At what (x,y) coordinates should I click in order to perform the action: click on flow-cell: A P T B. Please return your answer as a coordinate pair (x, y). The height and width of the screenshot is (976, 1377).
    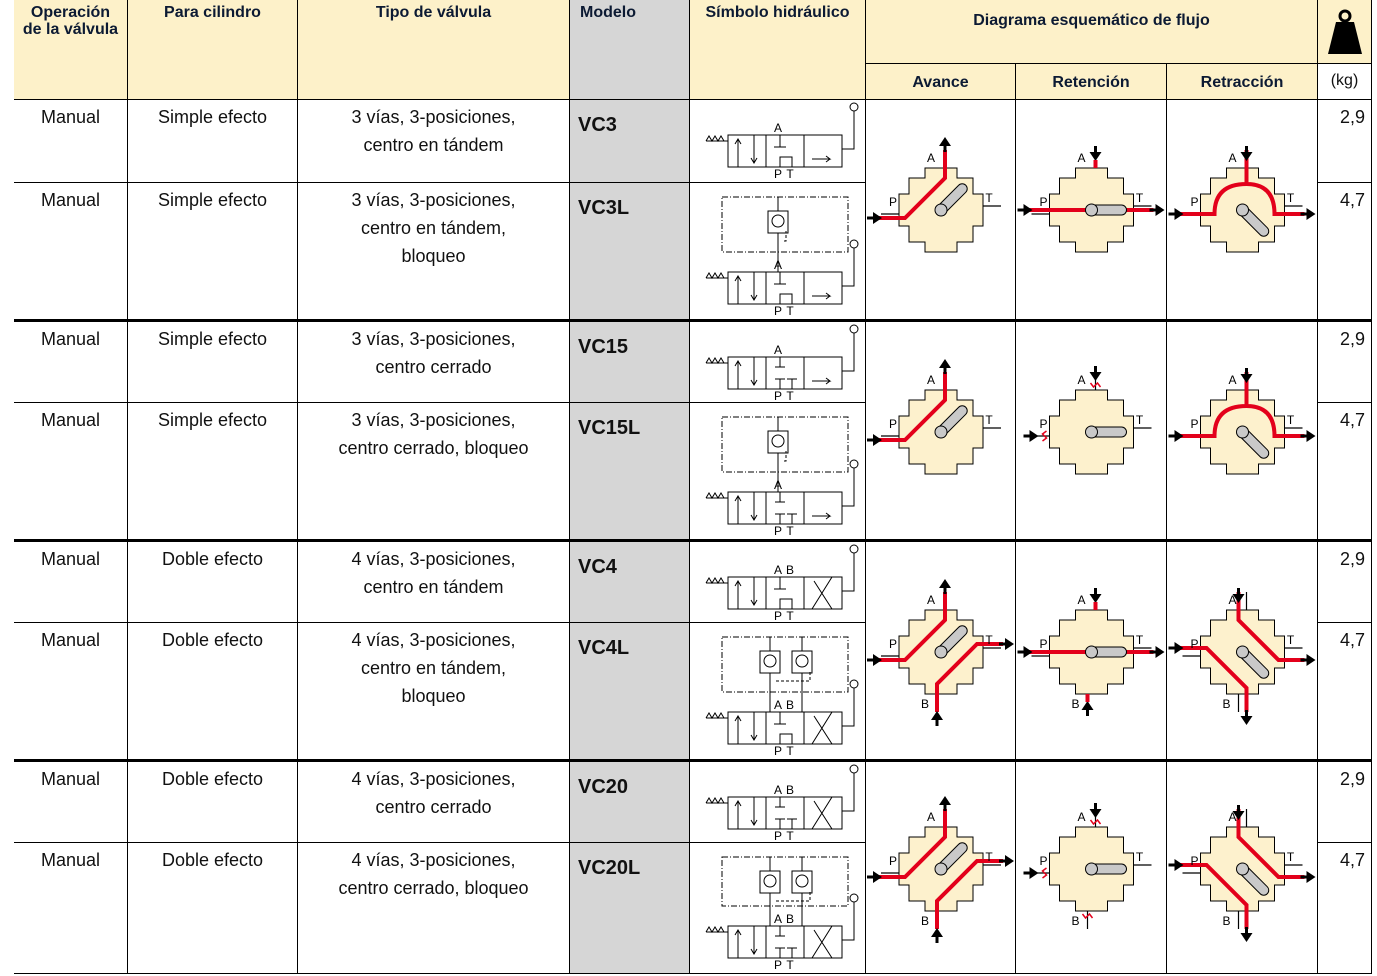
    Looking at the image, I should click on (941, 867).